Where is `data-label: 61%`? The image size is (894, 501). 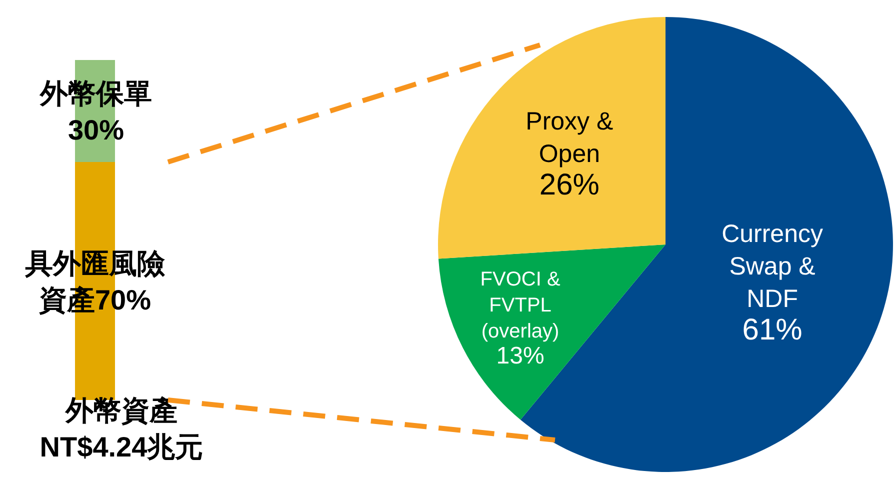 data-label: 61% is located at coordinates (772, 329).